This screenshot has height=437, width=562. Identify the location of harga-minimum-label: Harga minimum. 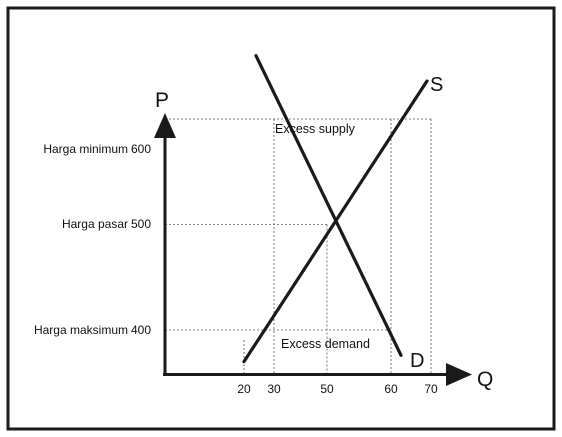
(85, 149).